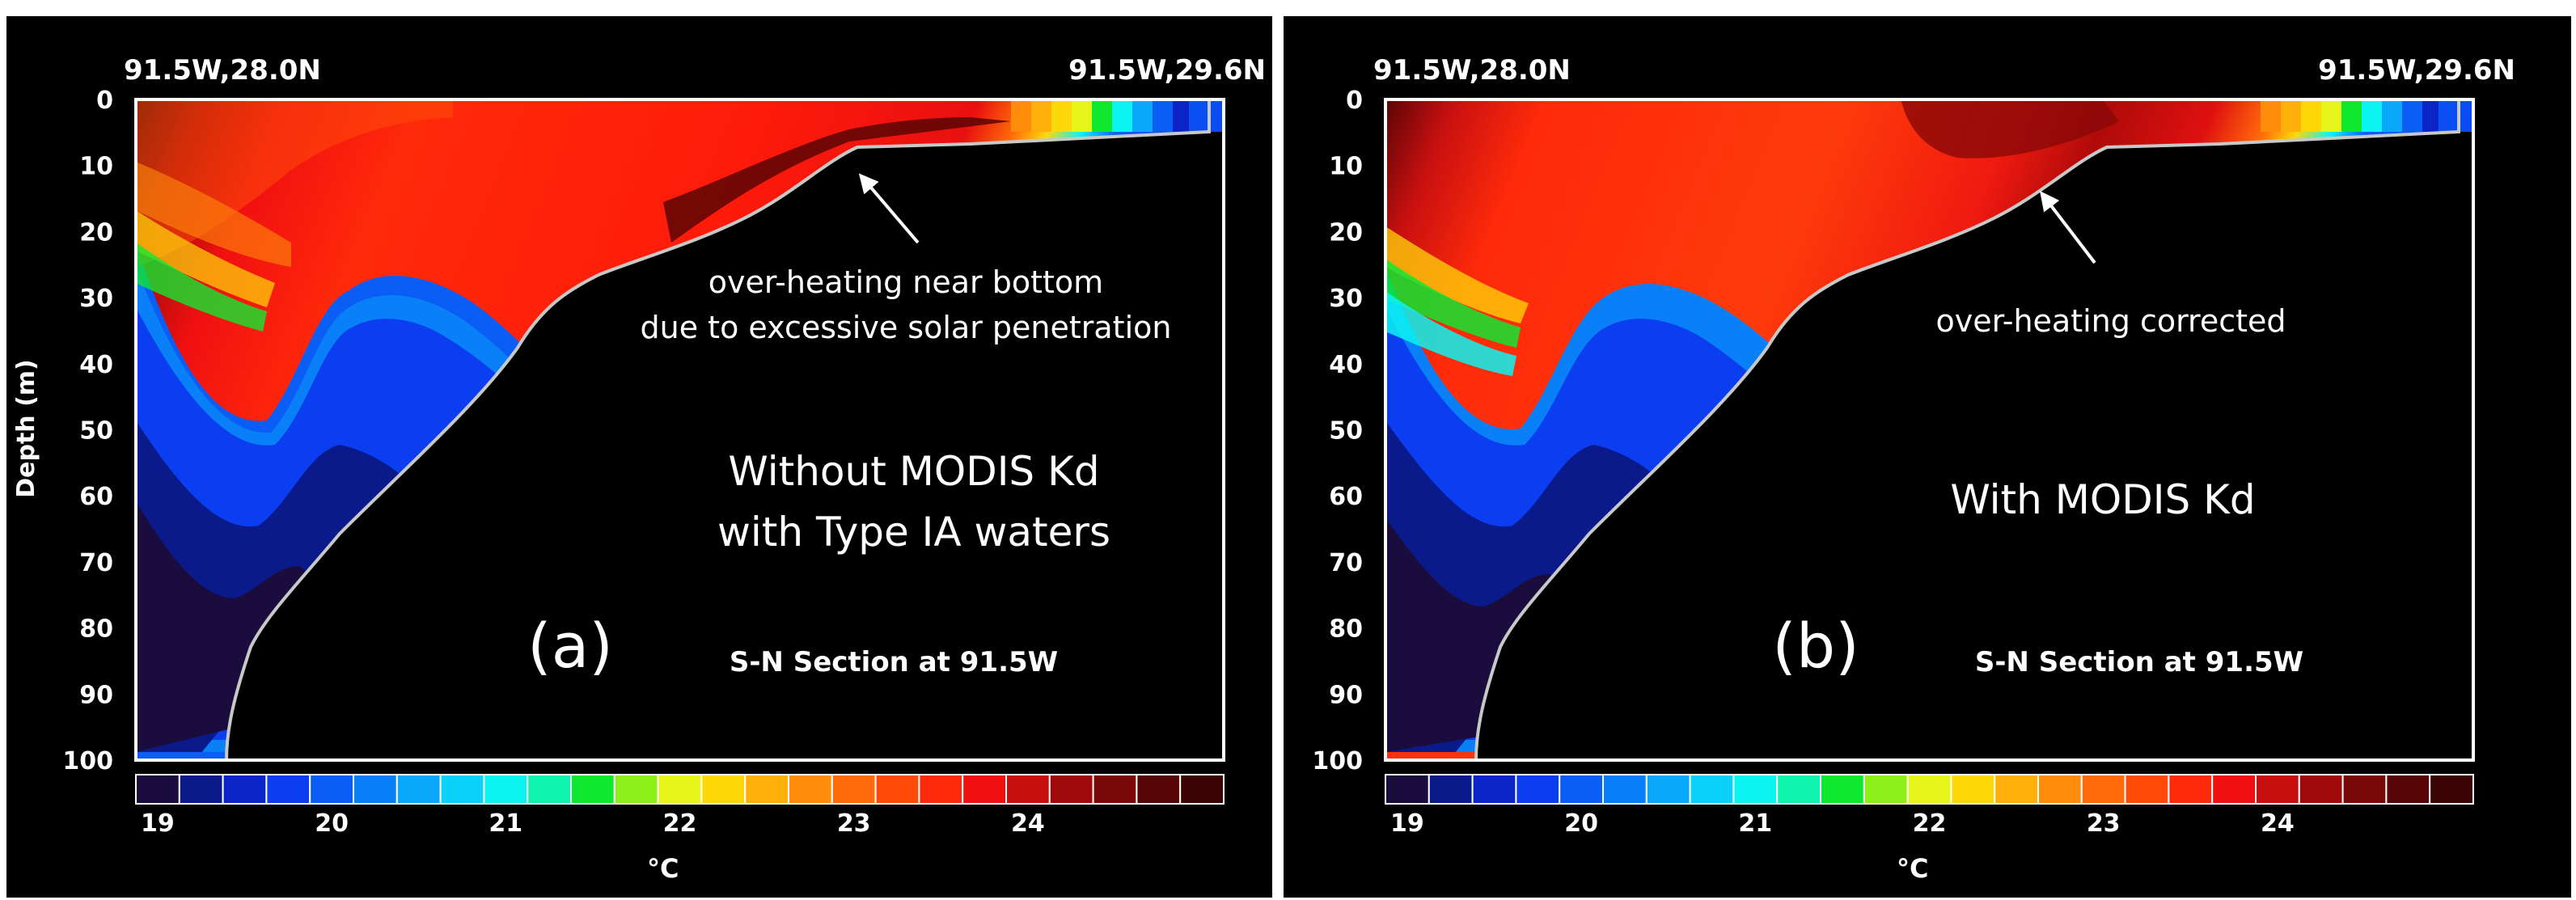 This screenshot has height=900, width=2576. I want to click on y-tick-label: 80, so click(96, 629).